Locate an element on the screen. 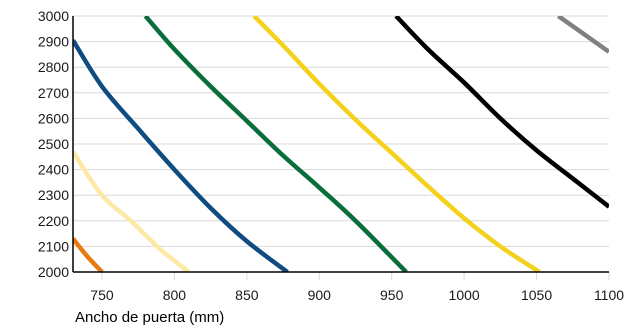  y-tick-label: 2600 is located at coordinates (53, 118).